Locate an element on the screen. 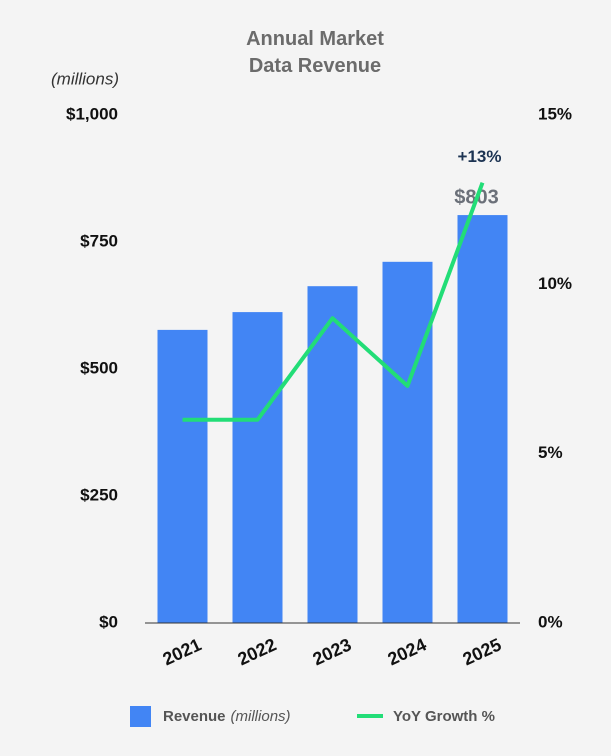 This screenshot has height=756, width=611. chart-title: Annual Market Data Revenue is located at coordinates (315, 52).